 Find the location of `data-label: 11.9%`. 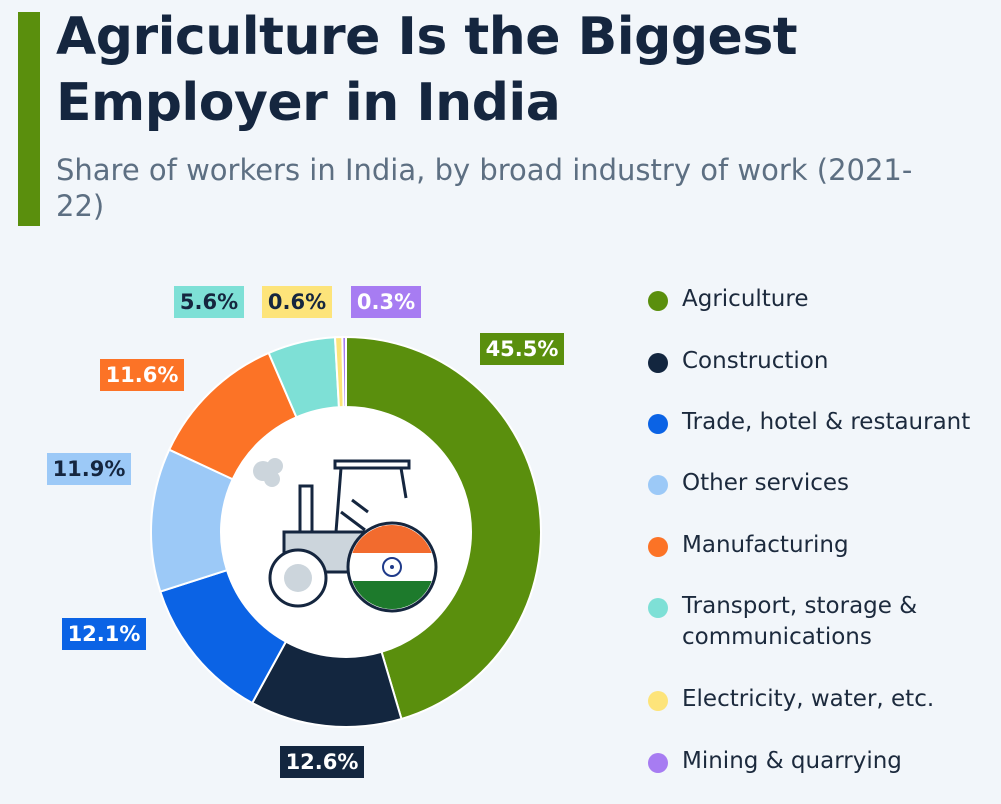

data-label: 11.9% is located at coordinates (89, 469).